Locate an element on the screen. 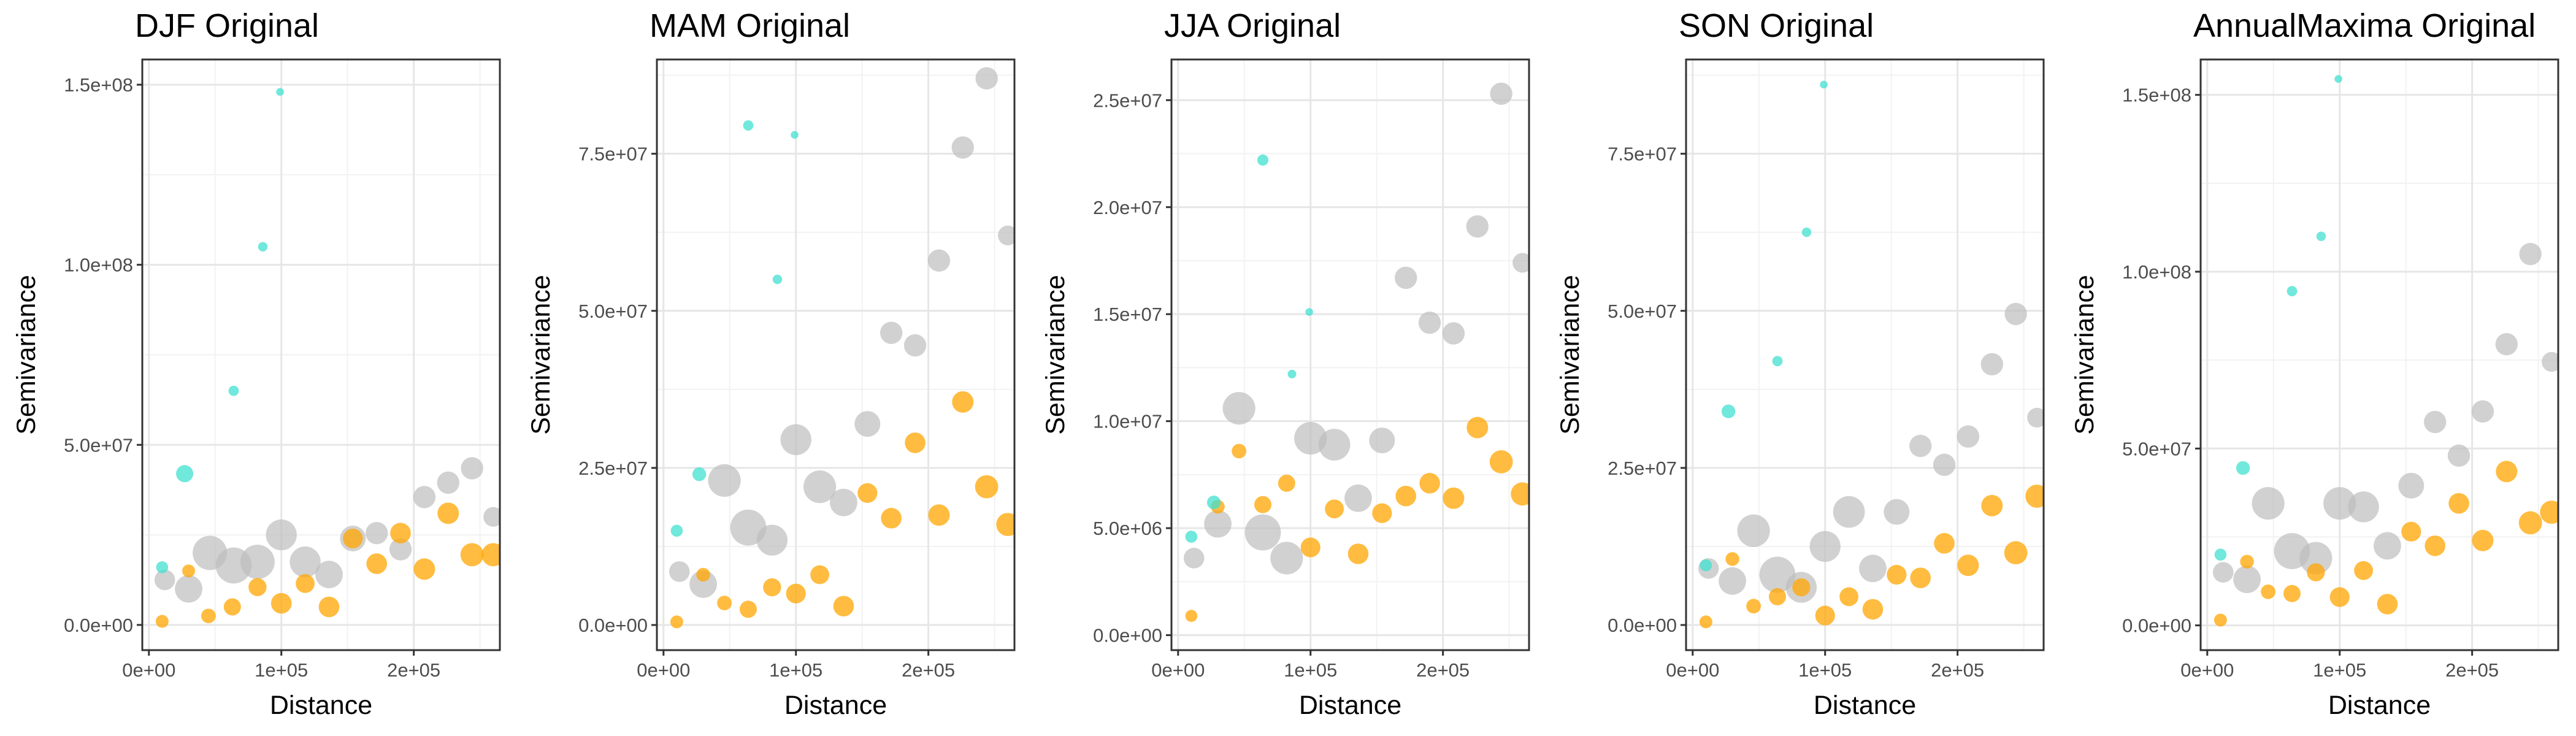  y-tick-label: 1.0e+07 is located at coordinates (1127, 421).